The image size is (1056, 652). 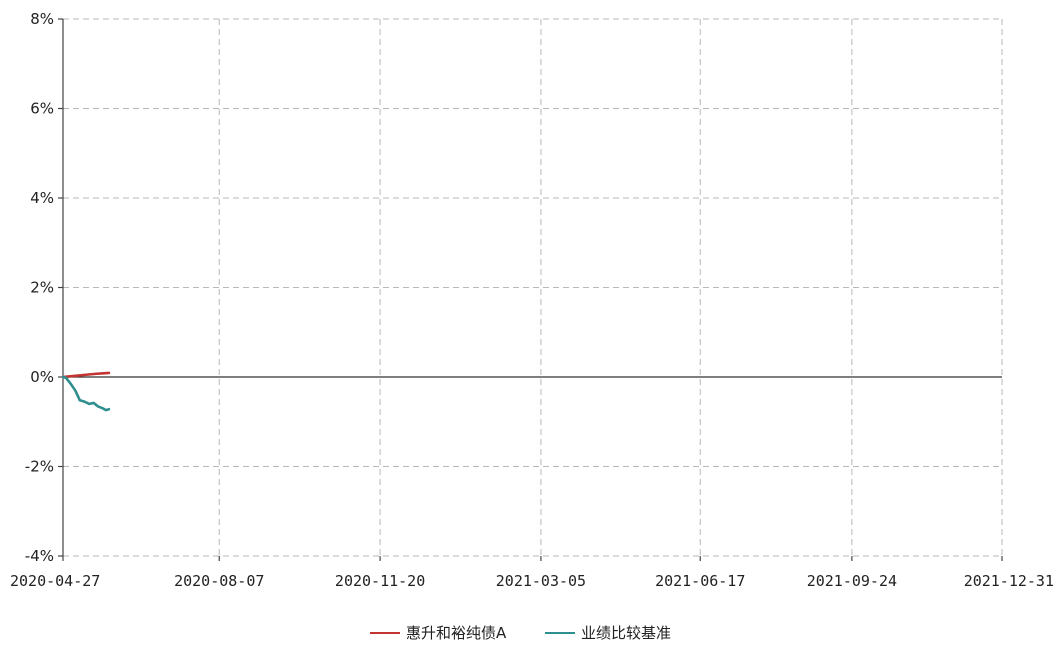 What do you see at coordinates (456, 633) in the screenshot?
I see `legend-label-1: 惠升和裕纯债A` at bounding box center [456, 633].